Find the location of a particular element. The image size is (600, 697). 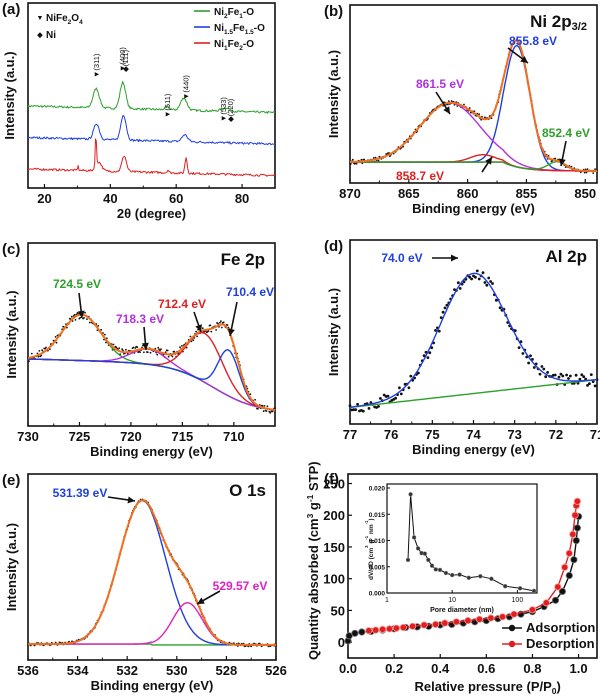

series-line-Ni1Fe2-O is located at coordinates (151, 157).